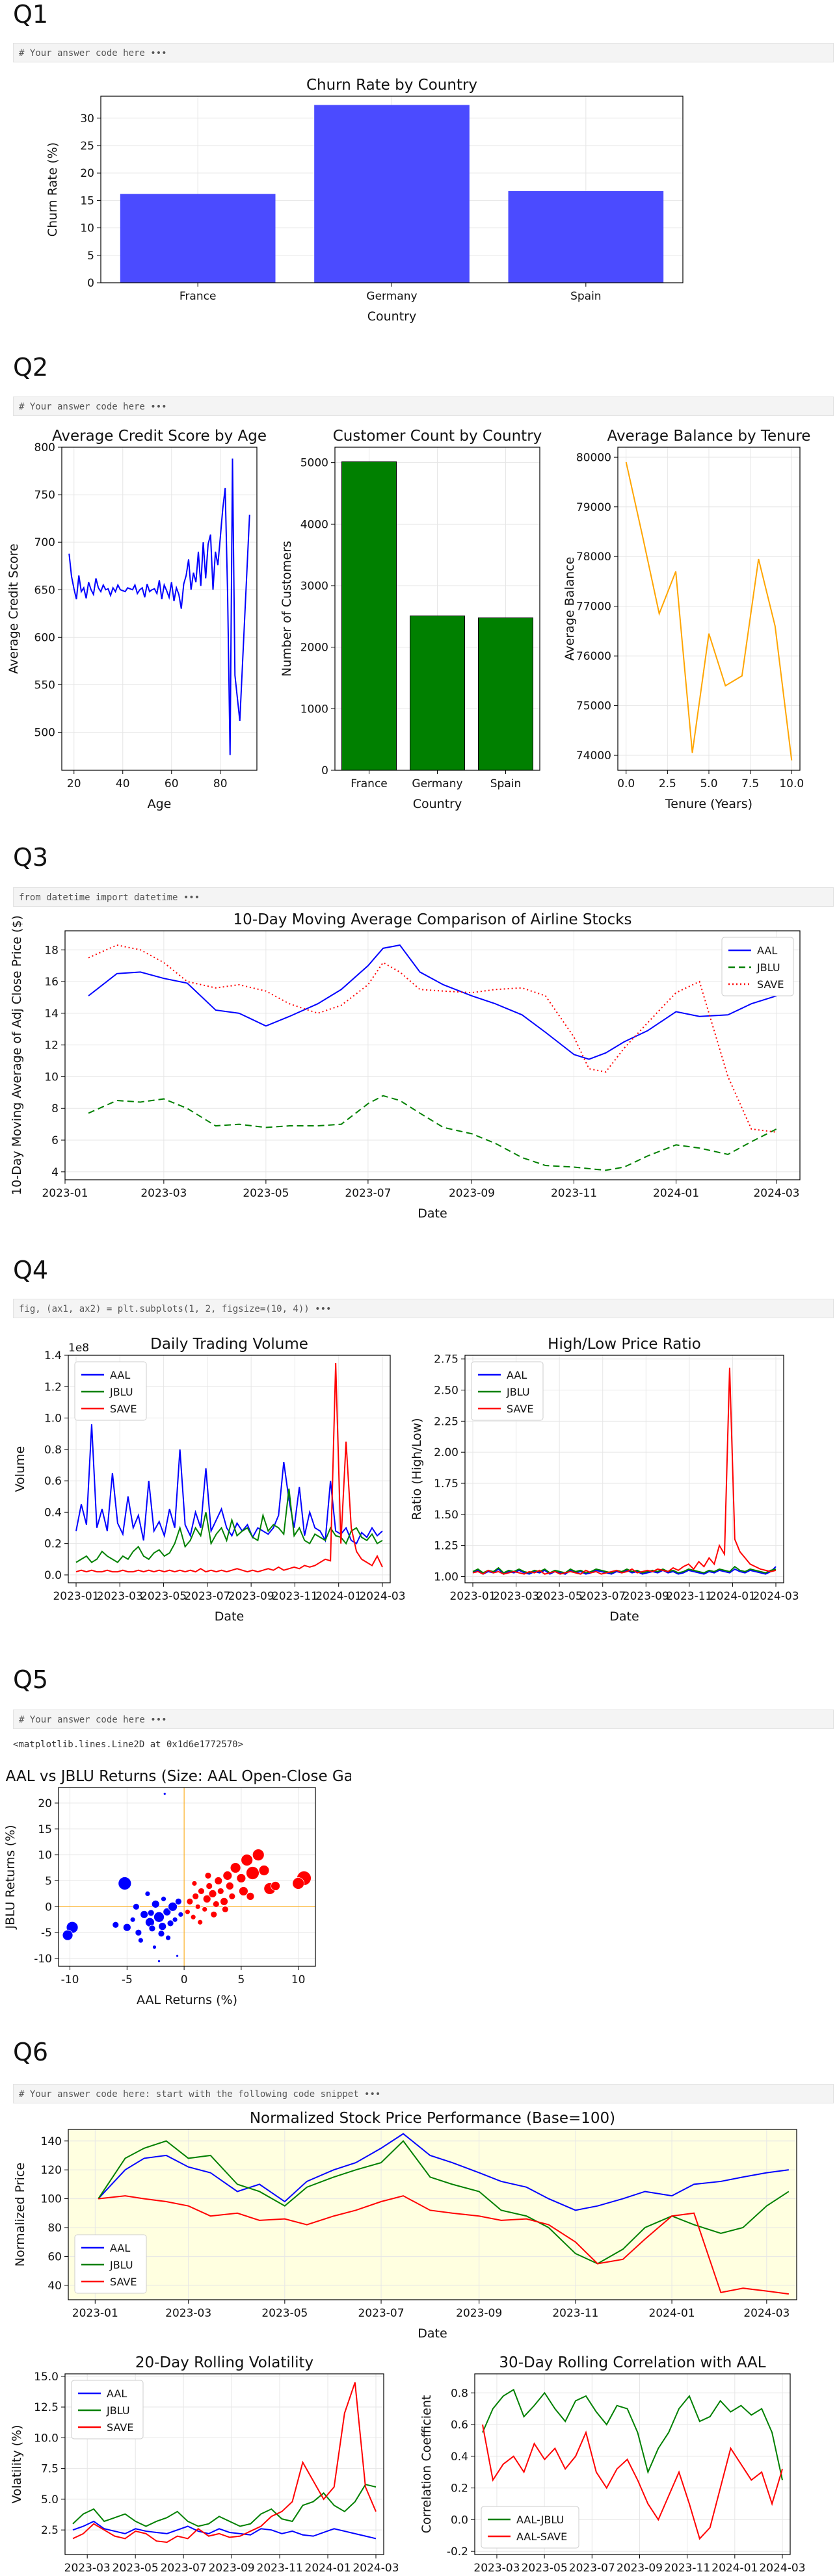 This screenshot has height=2576, width=837. I want to click on y-tick-label: 30, so click(87, 119).